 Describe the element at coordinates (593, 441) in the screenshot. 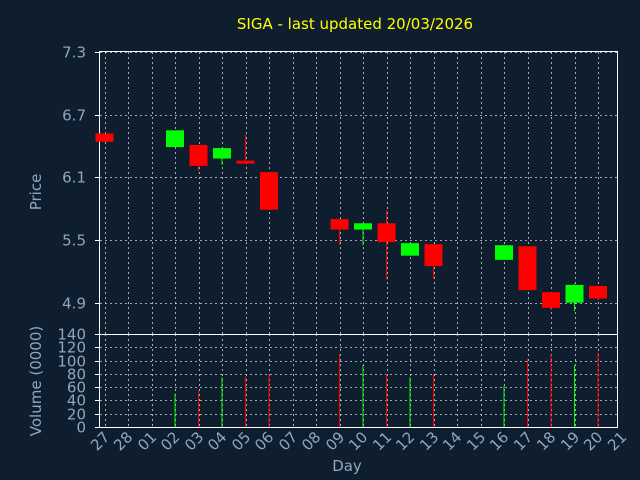

I see `x-tick-label: 20` at that location.